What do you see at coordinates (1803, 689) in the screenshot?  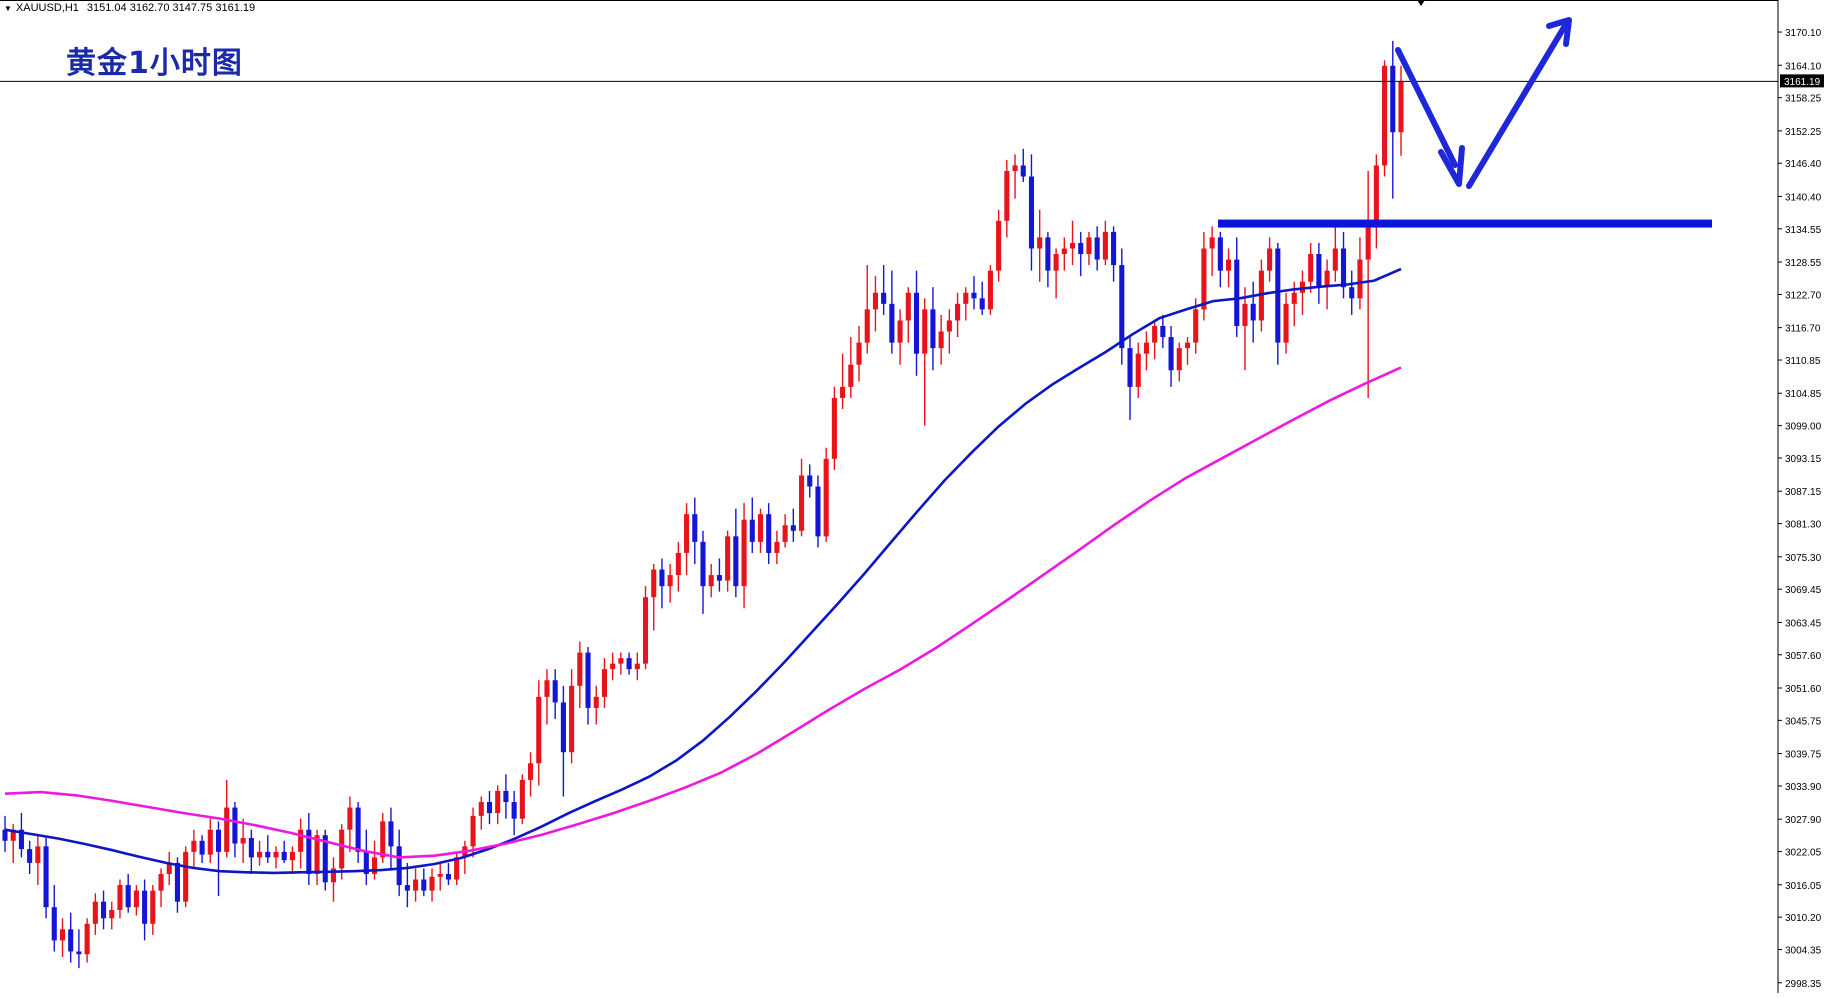 I see `y-tick-label: 3051.60` at bounding box center [1803, 689].